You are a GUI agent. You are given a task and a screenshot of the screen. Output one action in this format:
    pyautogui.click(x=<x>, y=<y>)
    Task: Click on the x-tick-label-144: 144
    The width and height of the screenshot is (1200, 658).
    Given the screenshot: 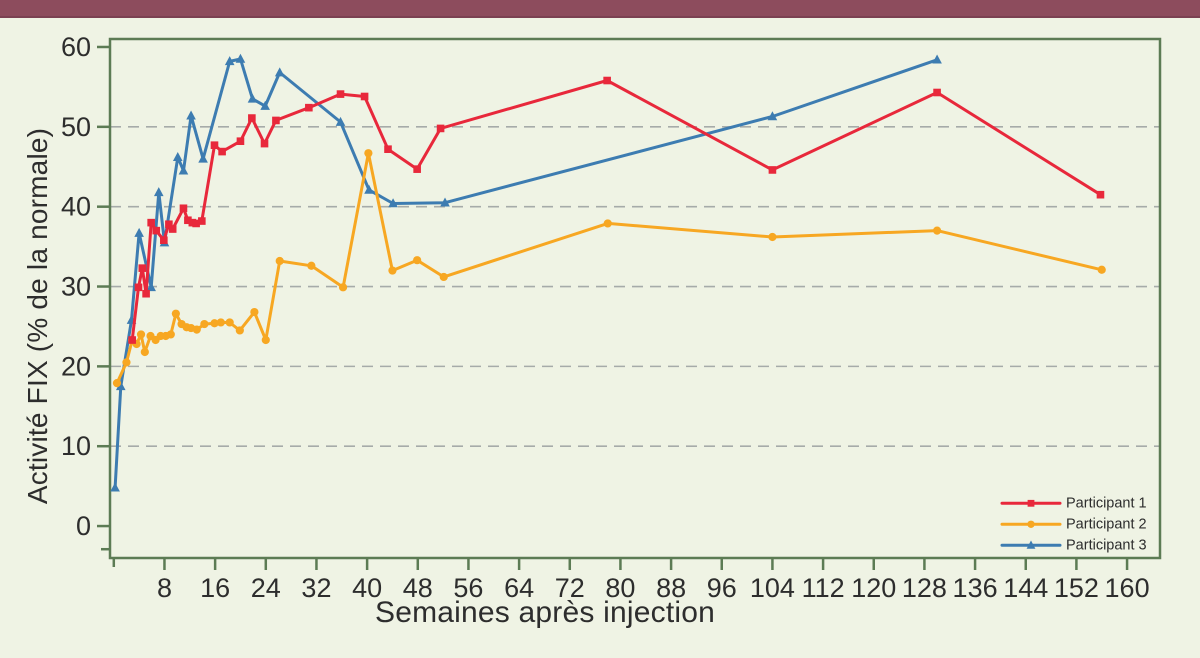 What is the action you would take?
    pyautogui.click(x=1025, y=588)
    